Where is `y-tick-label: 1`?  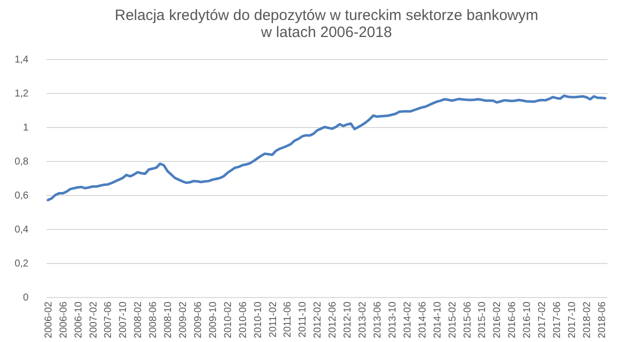 y-tick-label: 1 is located at coordinates (25, 128).